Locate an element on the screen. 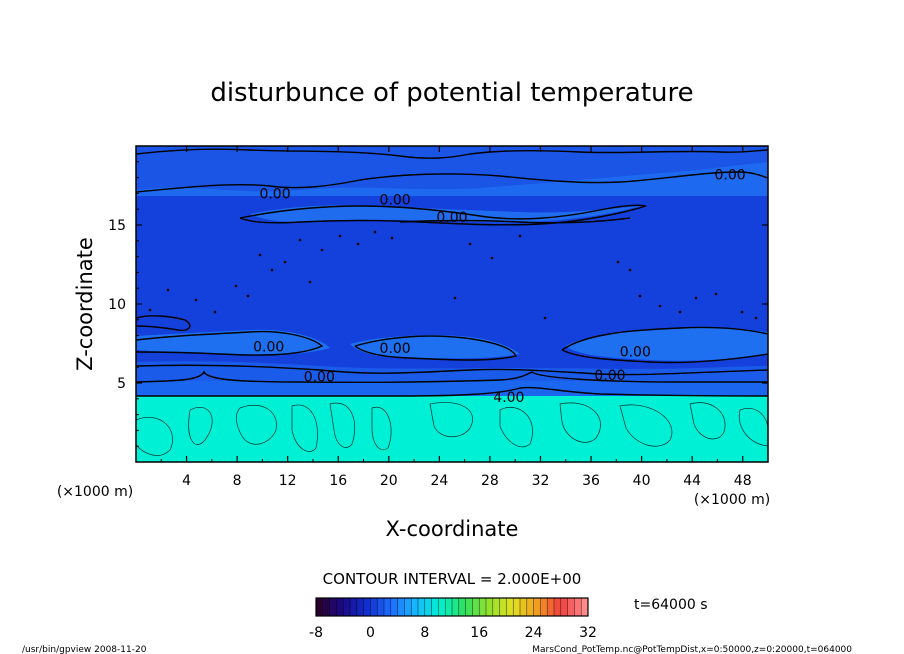 The height and width of the screenshot is (654, 904). y-tick-label: 15 is located at coordinates (117, 226).